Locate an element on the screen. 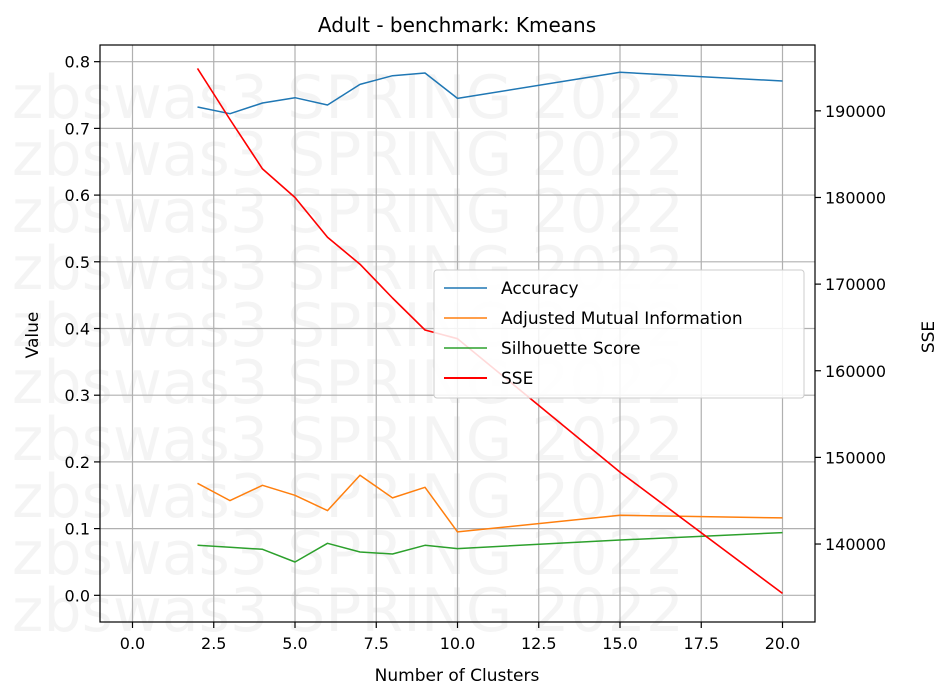  y-axis-label: Value is located at coordinates (33, 335).